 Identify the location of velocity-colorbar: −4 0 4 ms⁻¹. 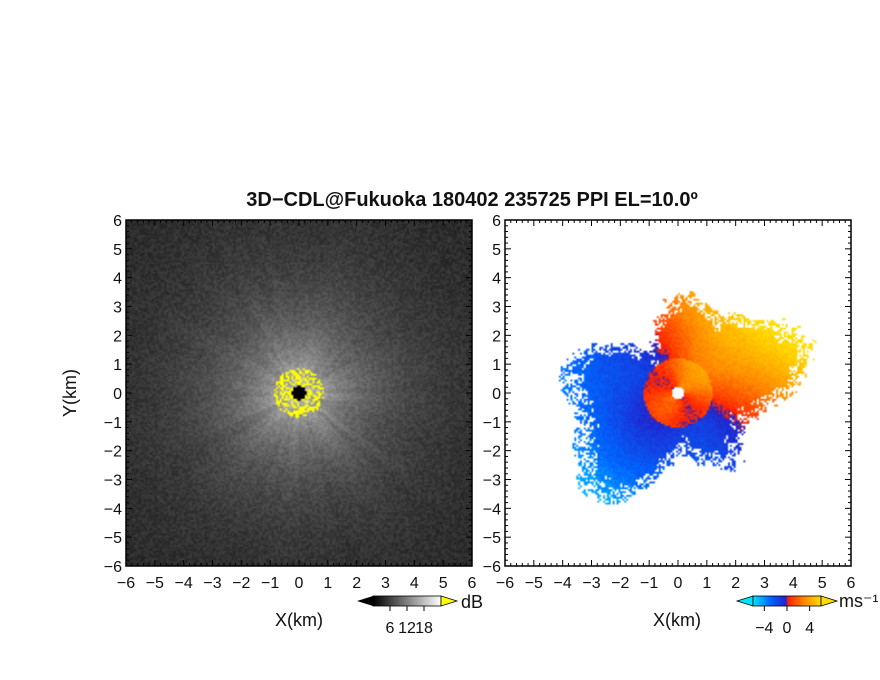
(807, 614).